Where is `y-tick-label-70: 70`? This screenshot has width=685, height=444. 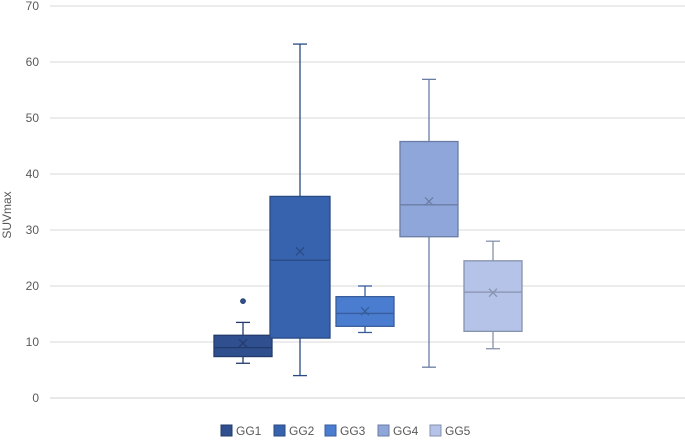 y-tick-label-70: 70 is located at coordinates (33, 6).